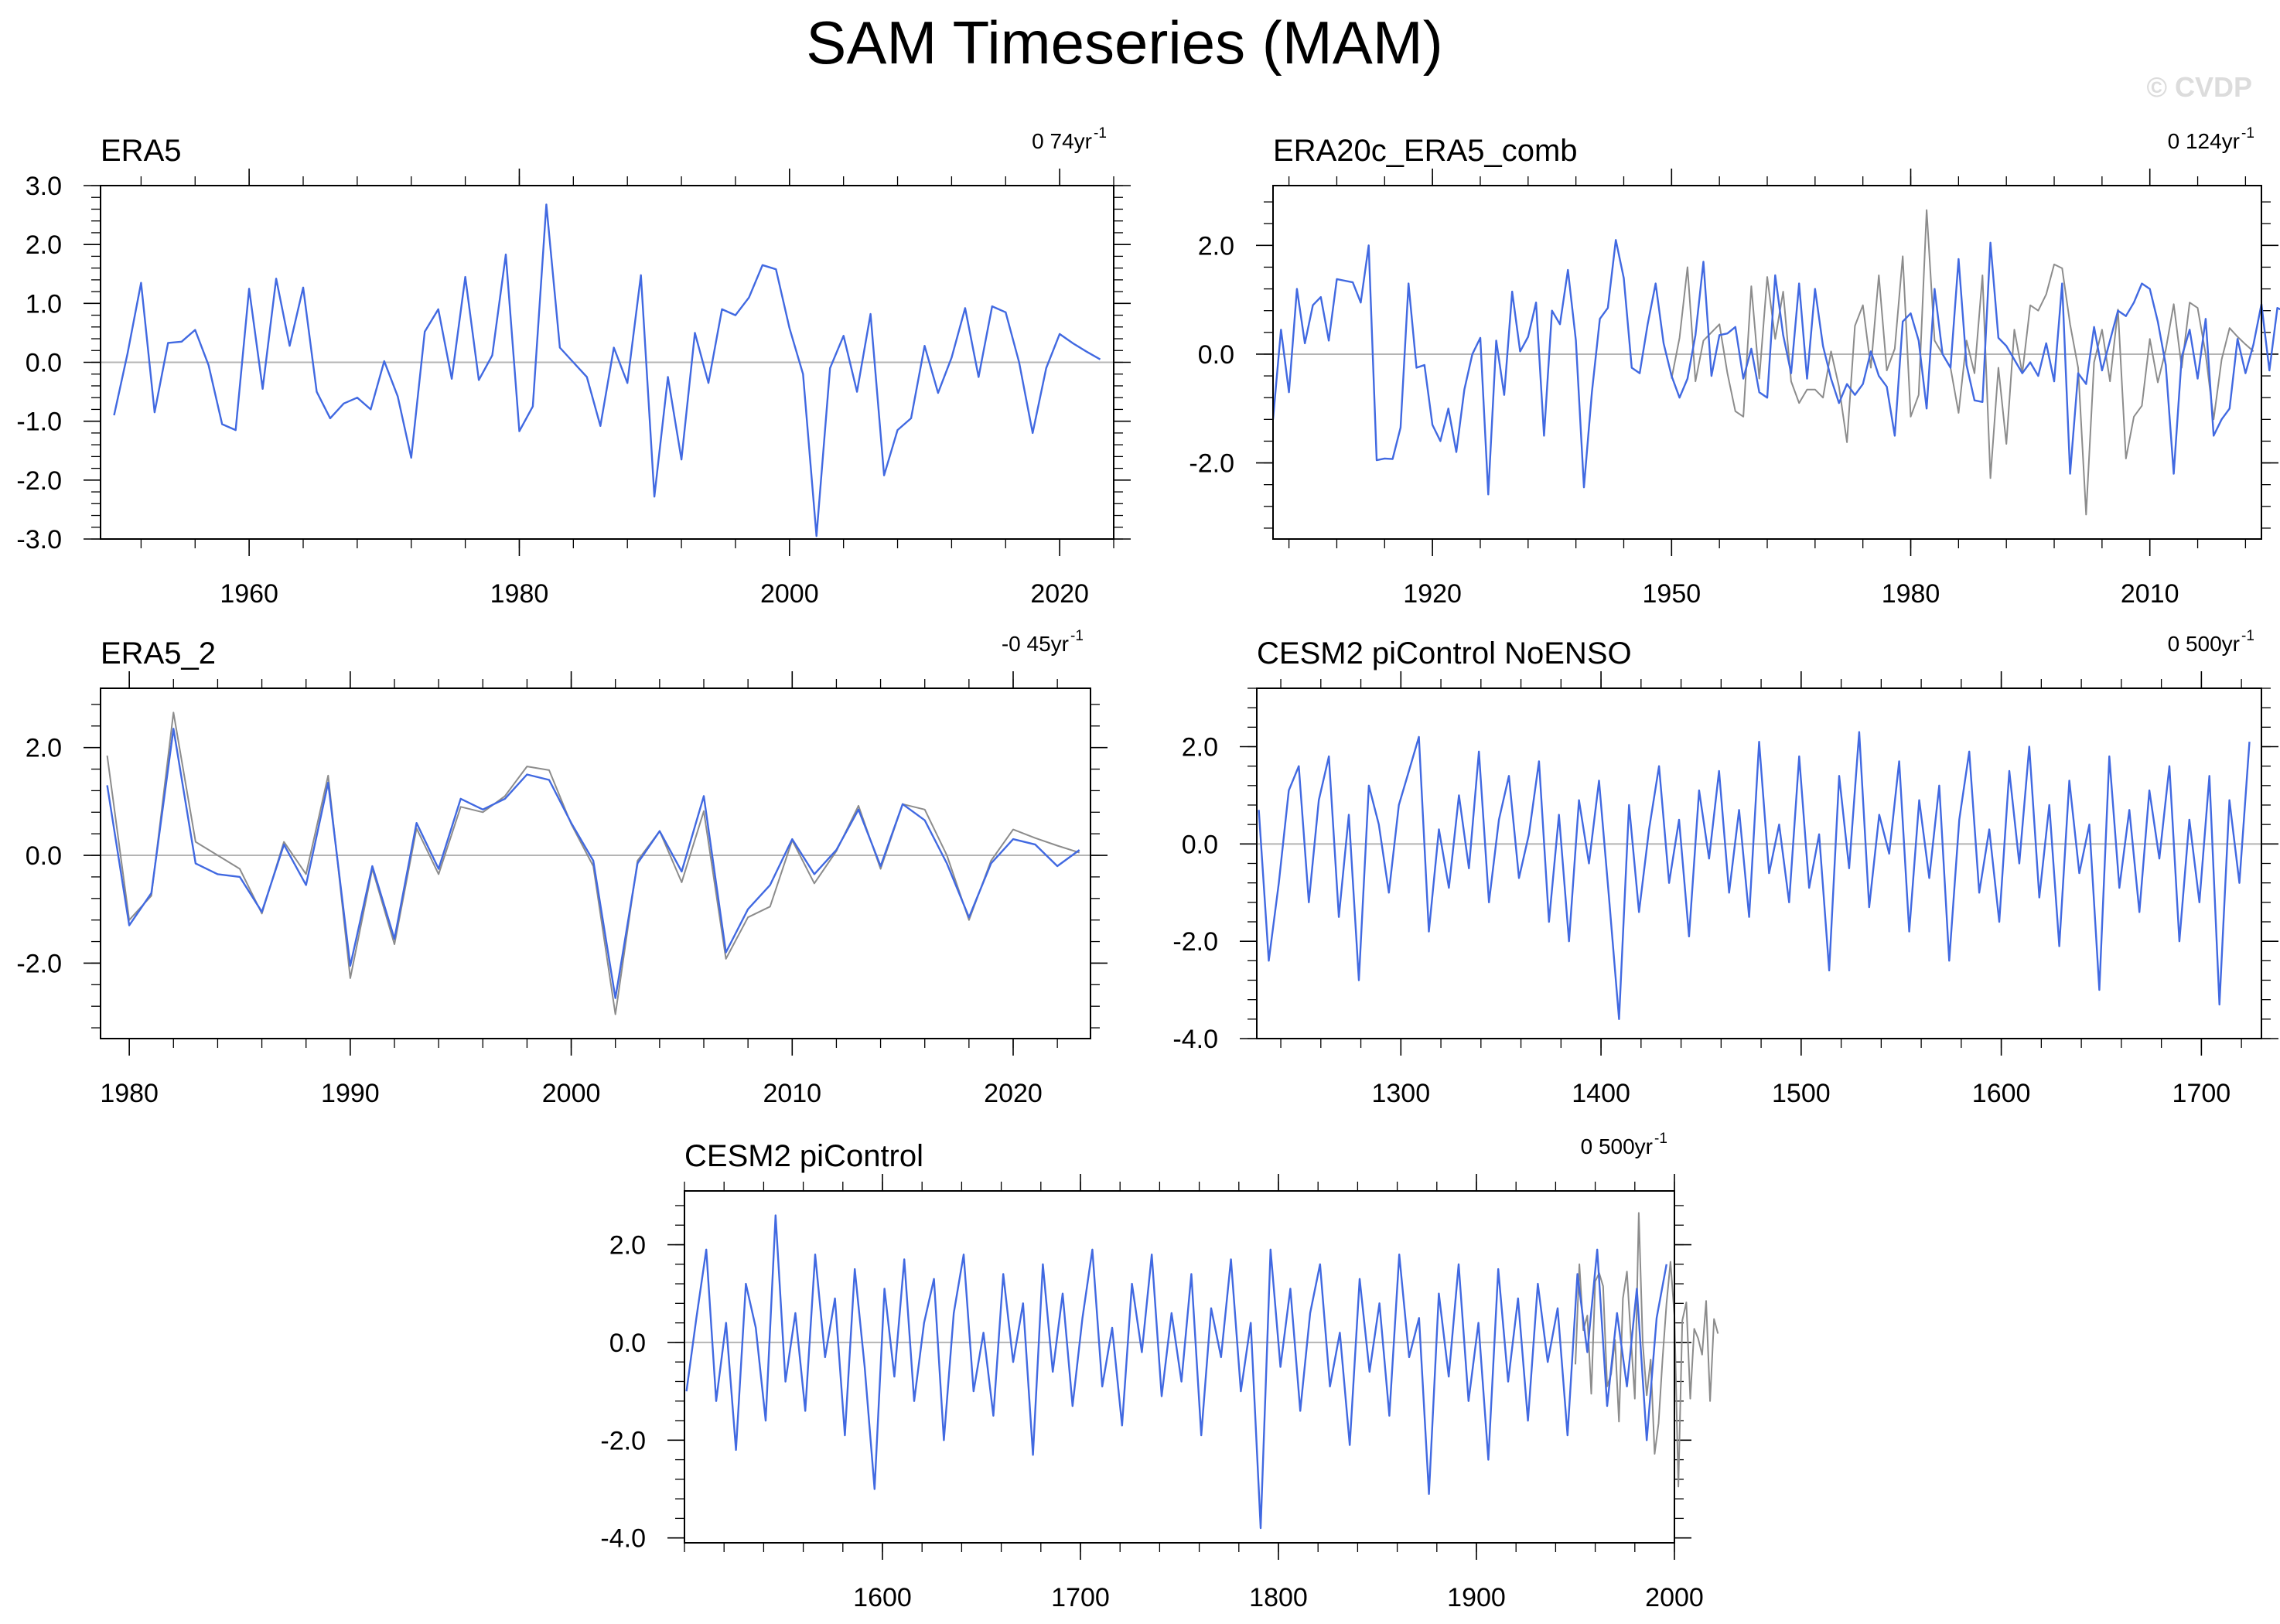  Describe the element at coordinates (1802, 1093) in the screenshot. I see `x-tick-label: 1500` at that location.